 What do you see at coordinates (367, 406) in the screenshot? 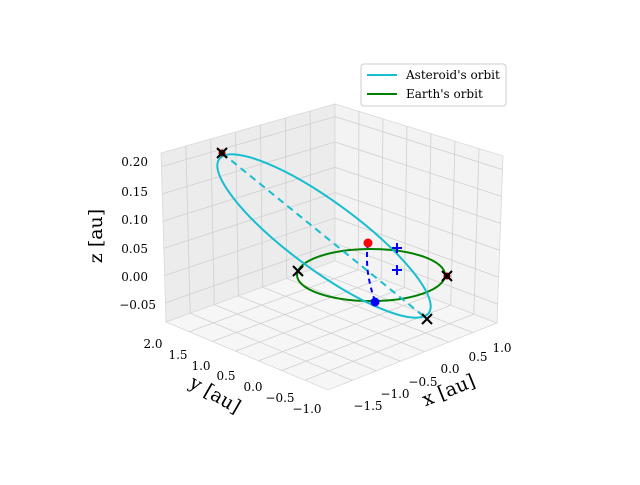
I see `x-tick-label: −1.5` at bounding box center [367, 406].